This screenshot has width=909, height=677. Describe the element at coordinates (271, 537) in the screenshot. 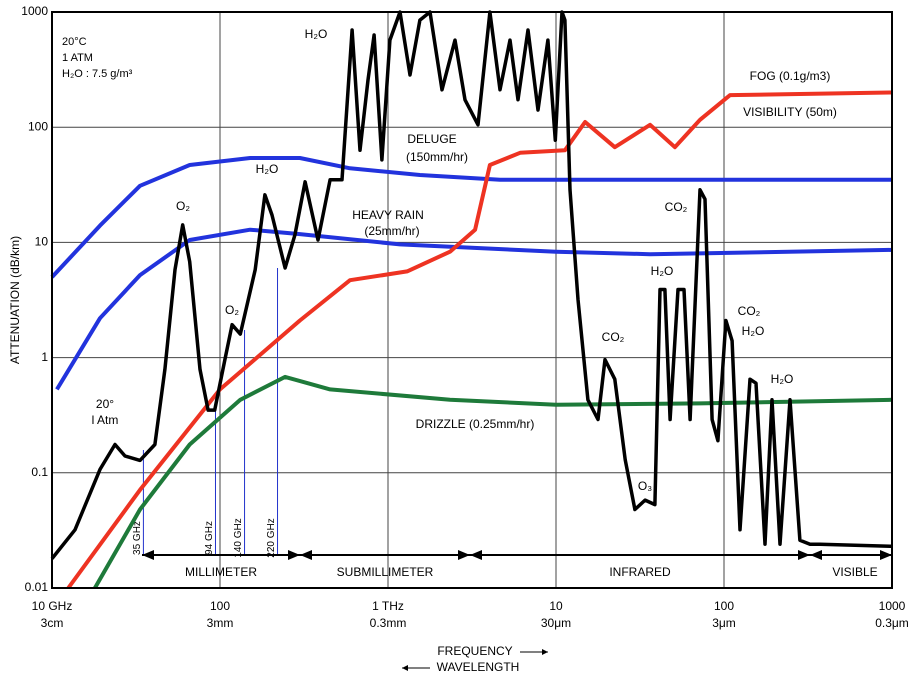

I see `frequency-marker-label: 220 GHz` at that location.